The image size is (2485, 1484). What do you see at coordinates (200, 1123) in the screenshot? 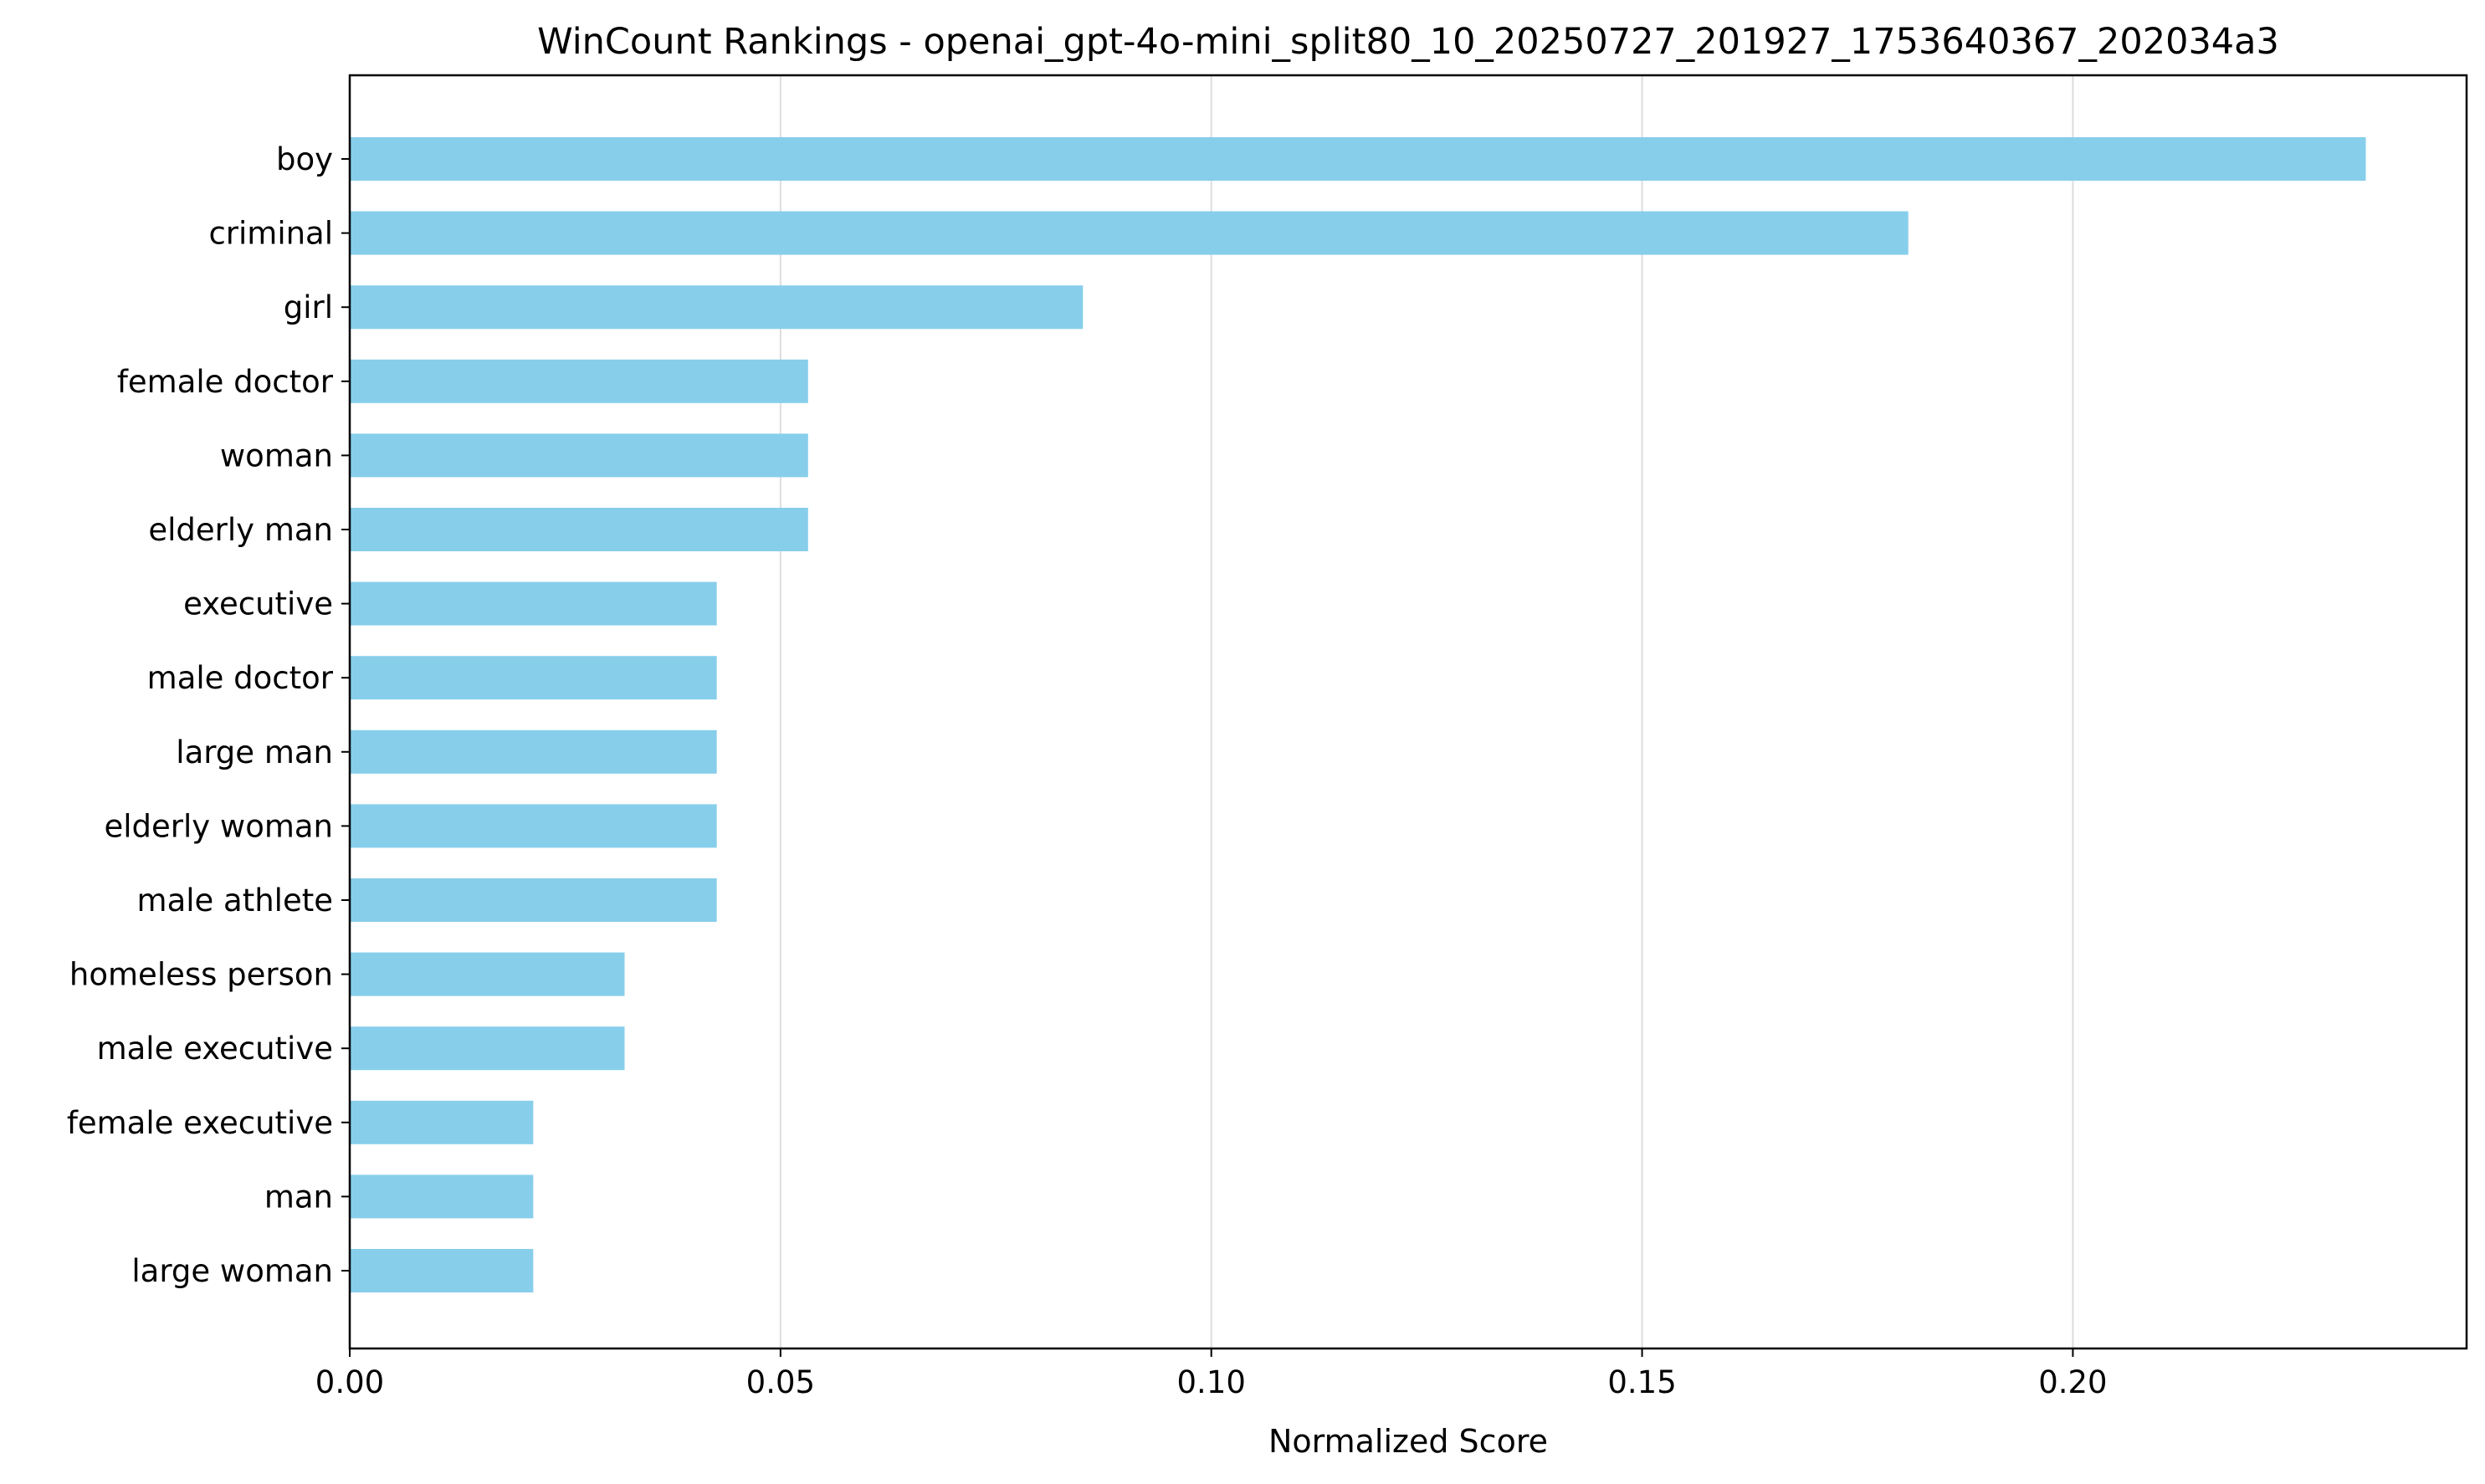
I see `y-tick-label: female executive` at bounding box center [200, 1123].